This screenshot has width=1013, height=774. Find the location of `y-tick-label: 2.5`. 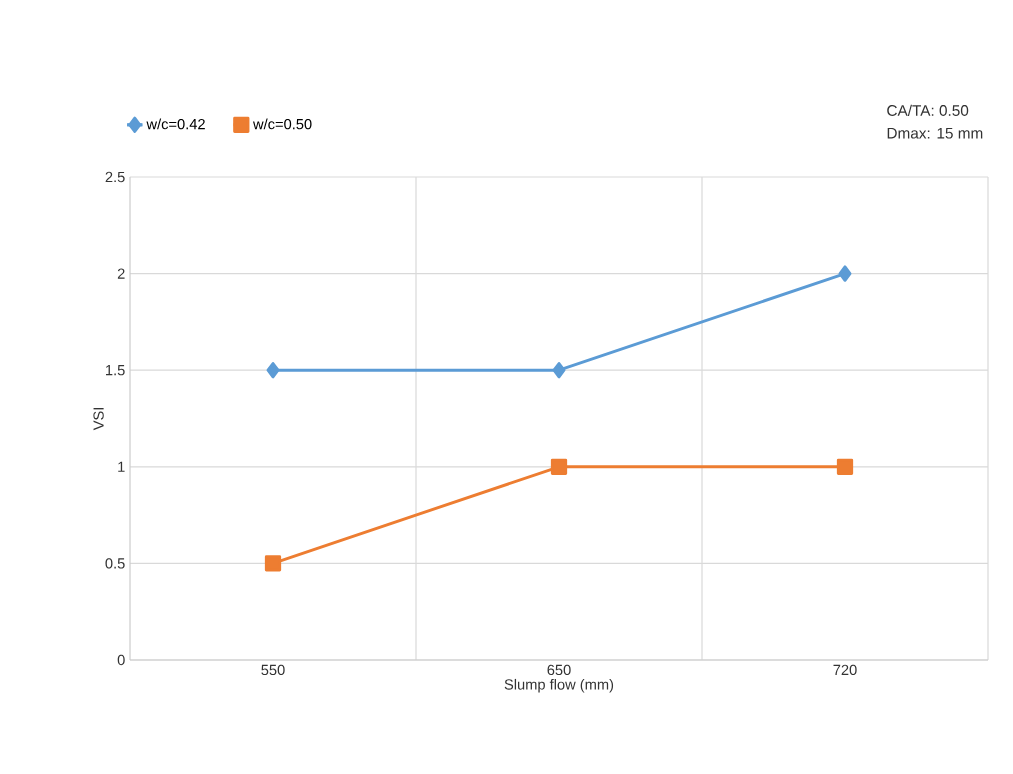

y-tick-label: 2.5 is located at coordinates (115, 177).